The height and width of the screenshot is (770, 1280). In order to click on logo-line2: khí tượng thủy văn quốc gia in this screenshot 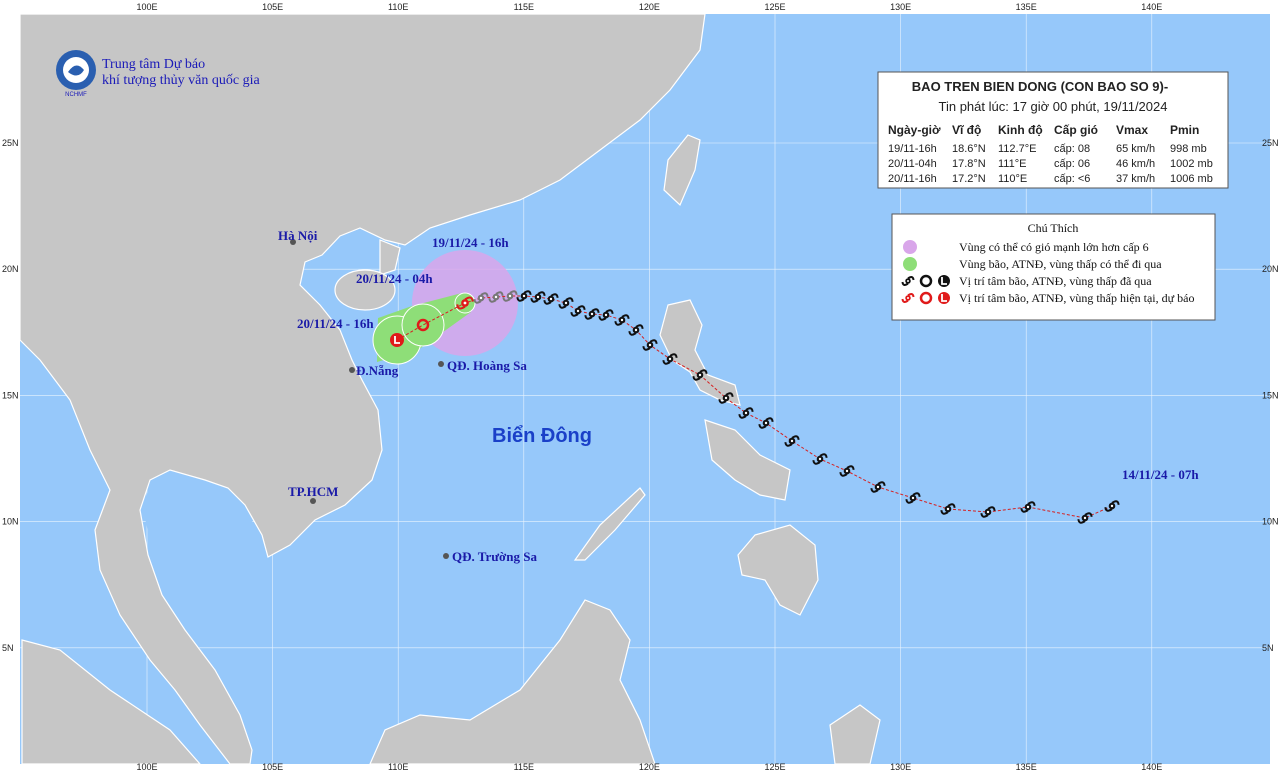, I will do `click(181, 80)`.